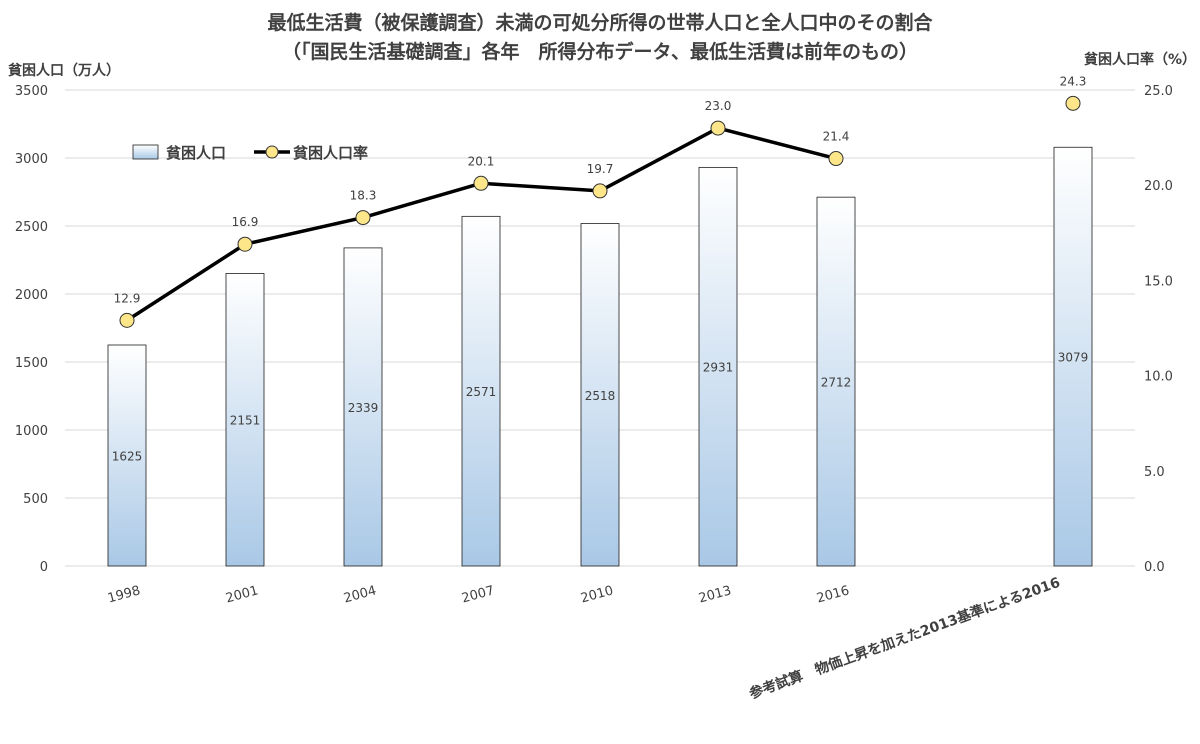 The height and width of the screenshot is (744, 1200). I want to click on bar-value-label: 3079, so click(1073, 358).